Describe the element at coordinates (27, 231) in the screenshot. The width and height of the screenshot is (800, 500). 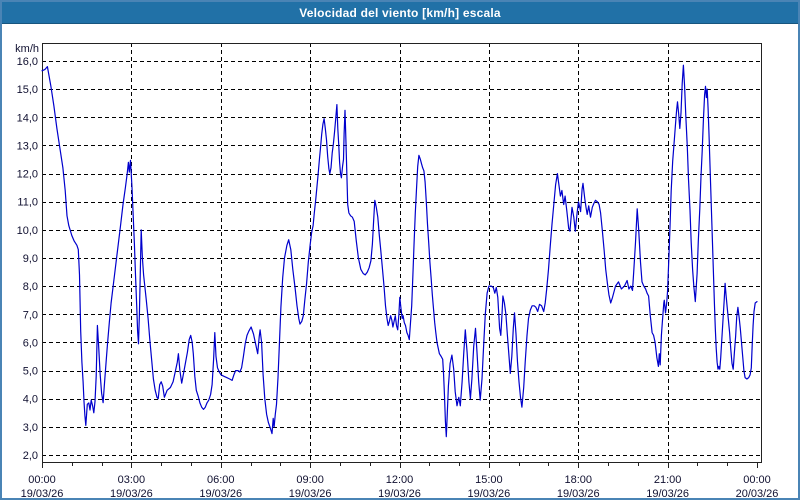
I see `y-tick-label: 10,0` at that location.